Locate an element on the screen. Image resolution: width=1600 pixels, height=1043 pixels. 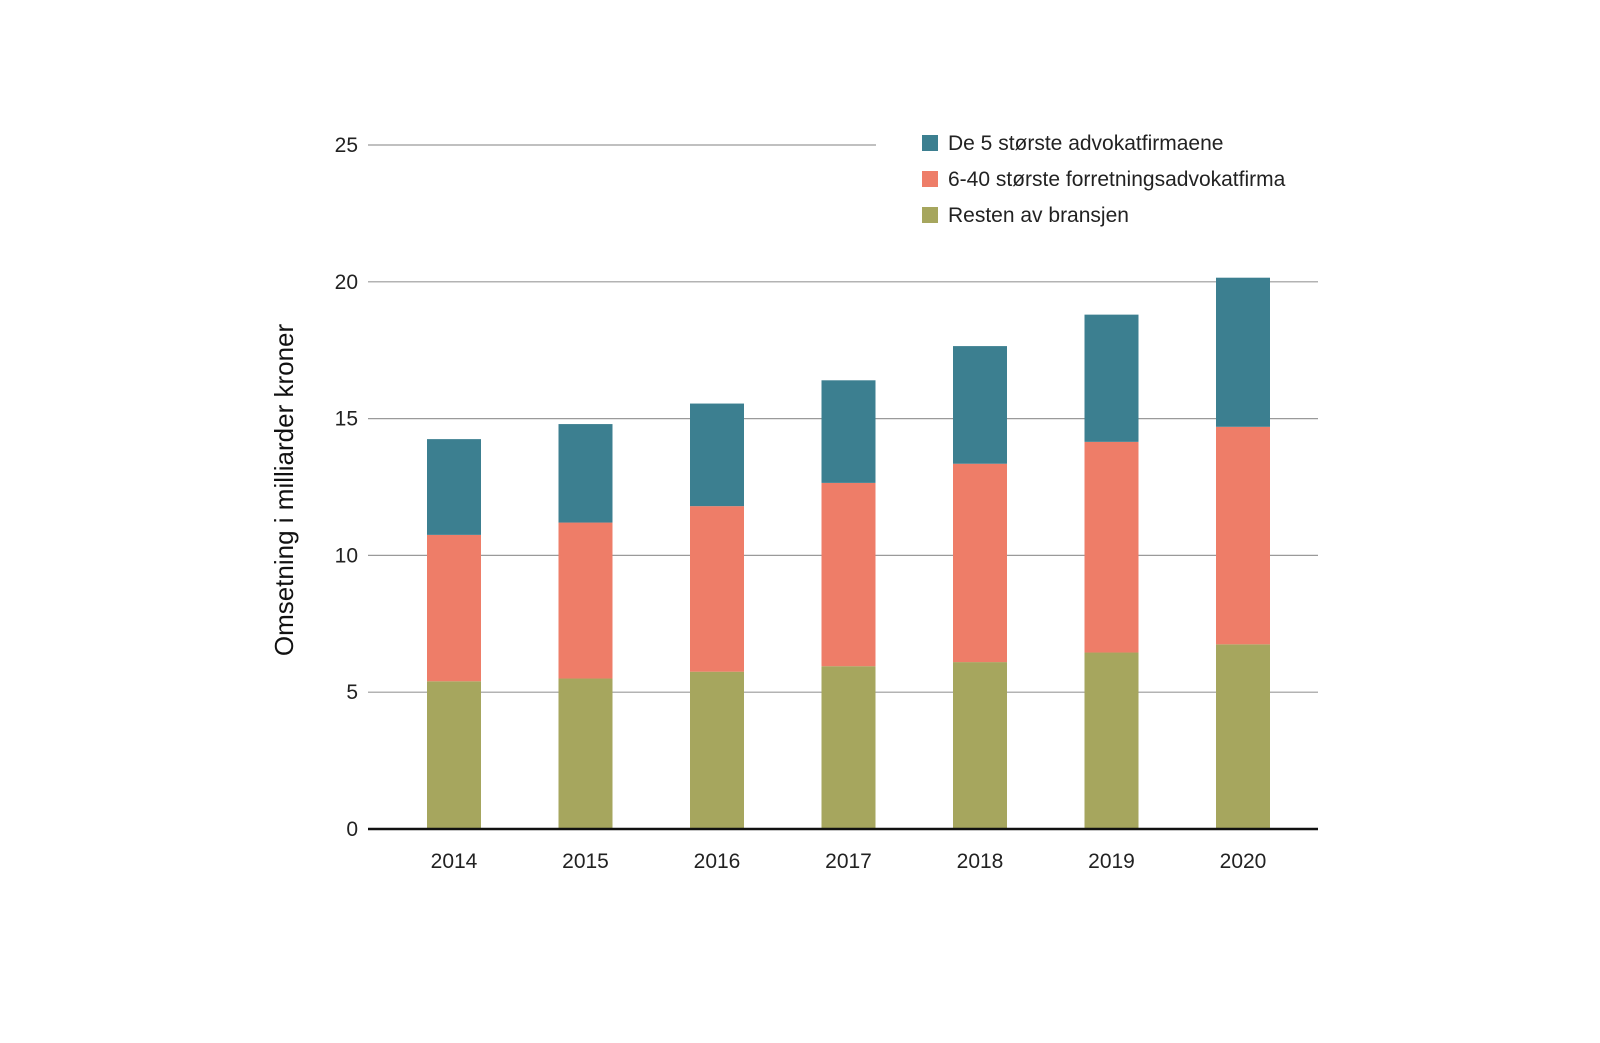
x-tick-label: 2020 is located at coordinates (1243, 861).